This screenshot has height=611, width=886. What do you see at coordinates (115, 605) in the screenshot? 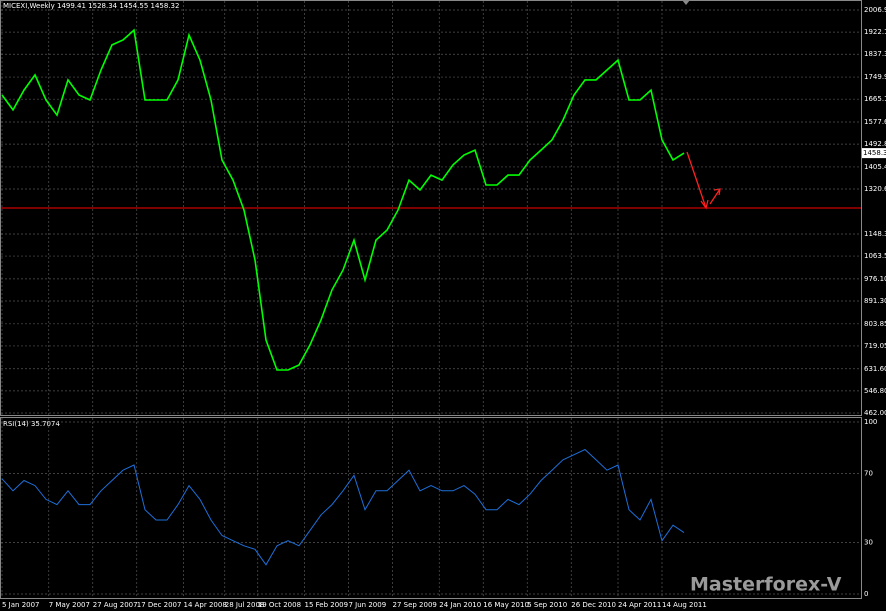
I see `x-tick-label: 27 Aug 2007` at bounding box center [115, 605].